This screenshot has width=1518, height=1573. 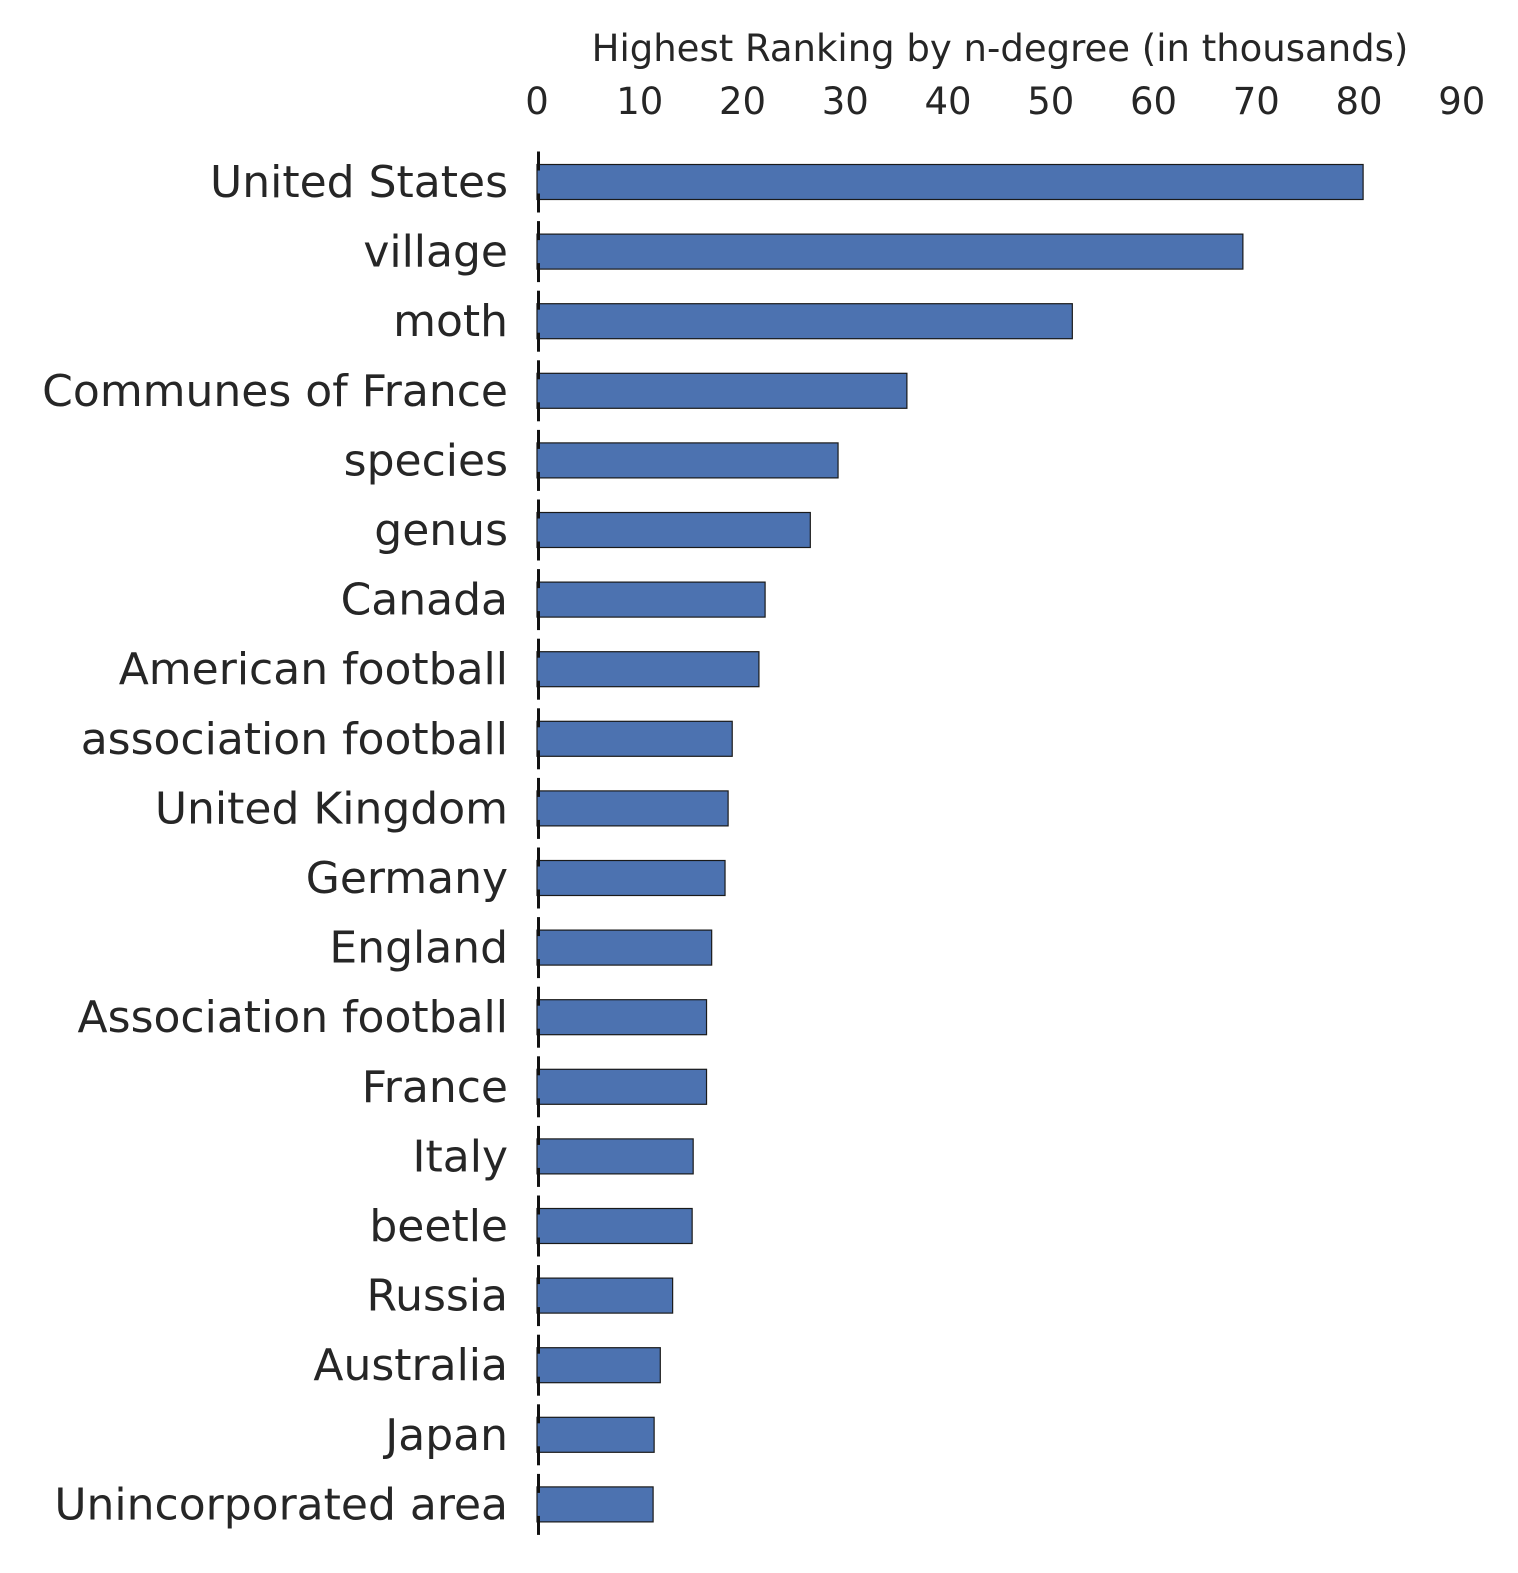 I want to click on category-label: United States, so click(x=359, y=182).